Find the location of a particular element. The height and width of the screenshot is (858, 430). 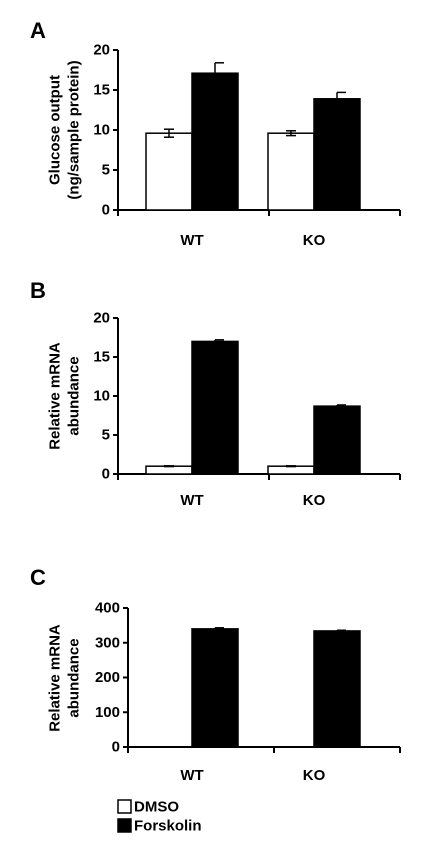

panel-b-letter: B is located at coordinates (38, 290).